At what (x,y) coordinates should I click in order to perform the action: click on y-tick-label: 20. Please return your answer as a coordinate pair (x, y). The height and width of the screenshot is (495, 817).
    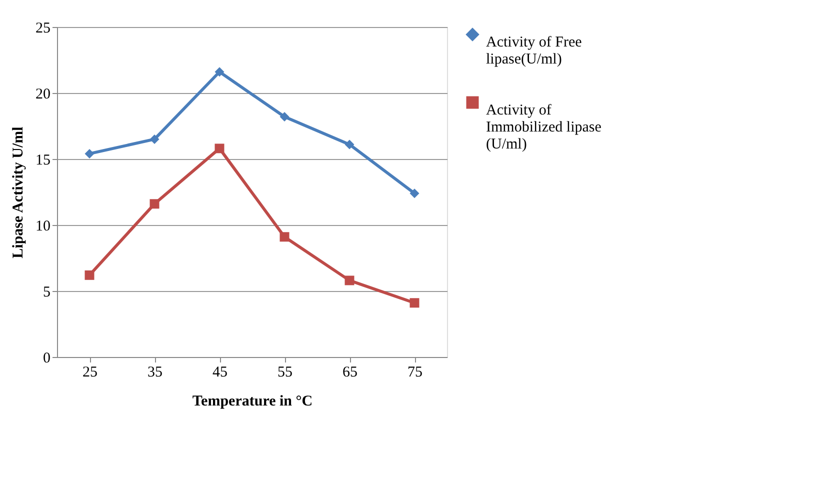
    Looking at the image, I should click on (43, 94).